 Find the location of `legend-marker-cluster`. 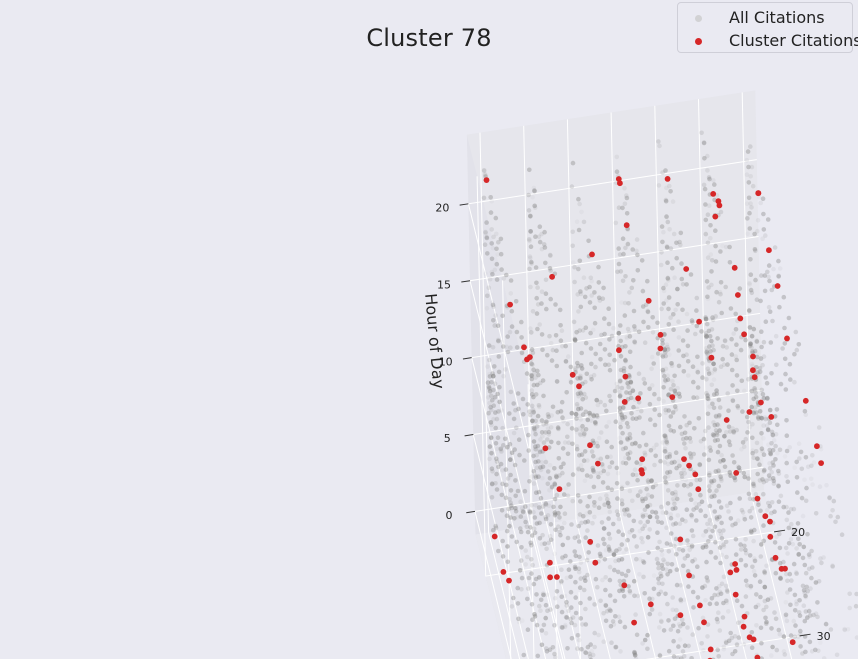

legend-marker-cluster is located at coordinates (698, 41).